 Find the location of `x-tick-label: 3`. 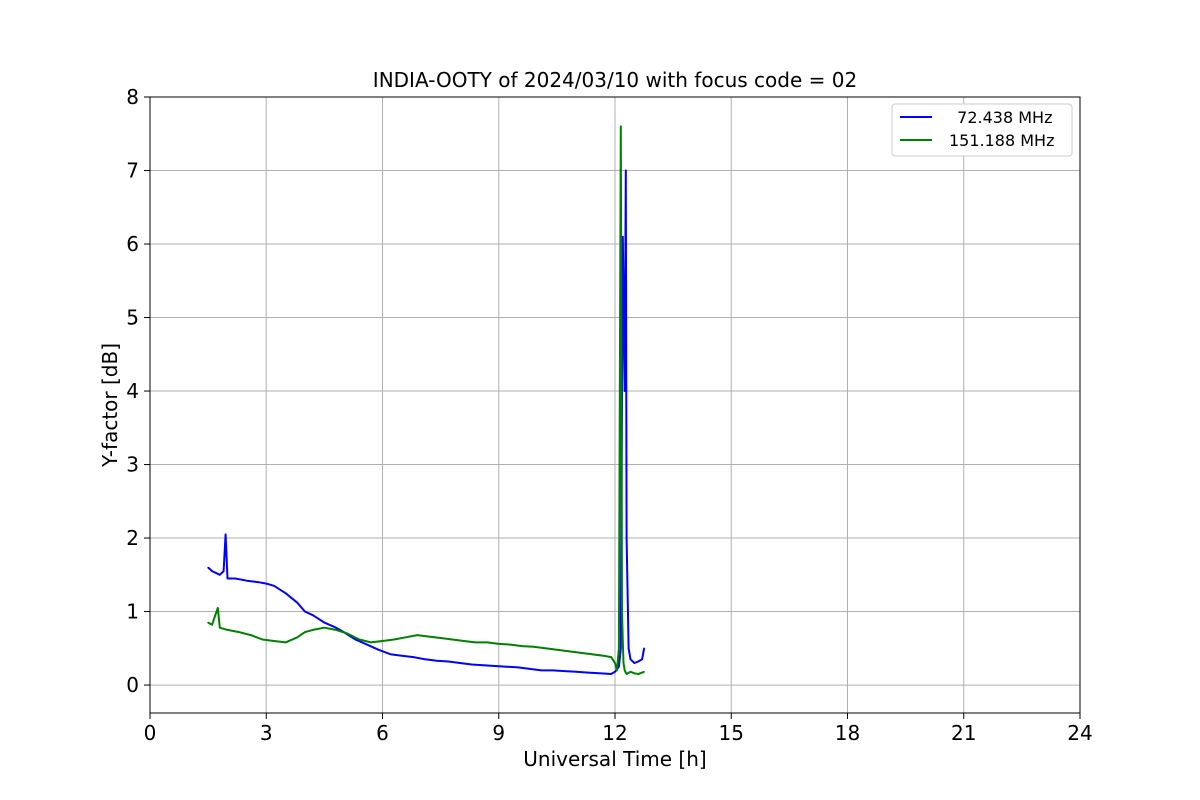

x-tick-label: 3 is located at coordinates (266, 733).